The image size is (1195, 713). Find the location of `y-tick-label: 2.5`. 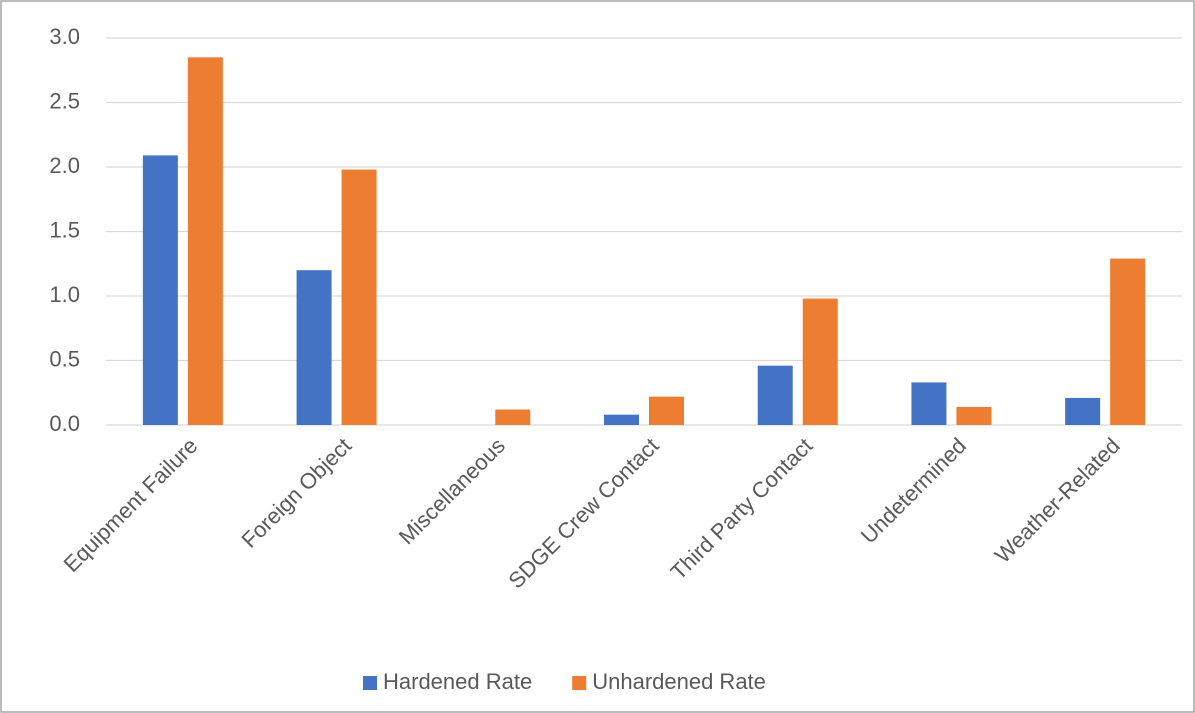

y-tick-label: 2.5 is located at coordinates (64, 100).